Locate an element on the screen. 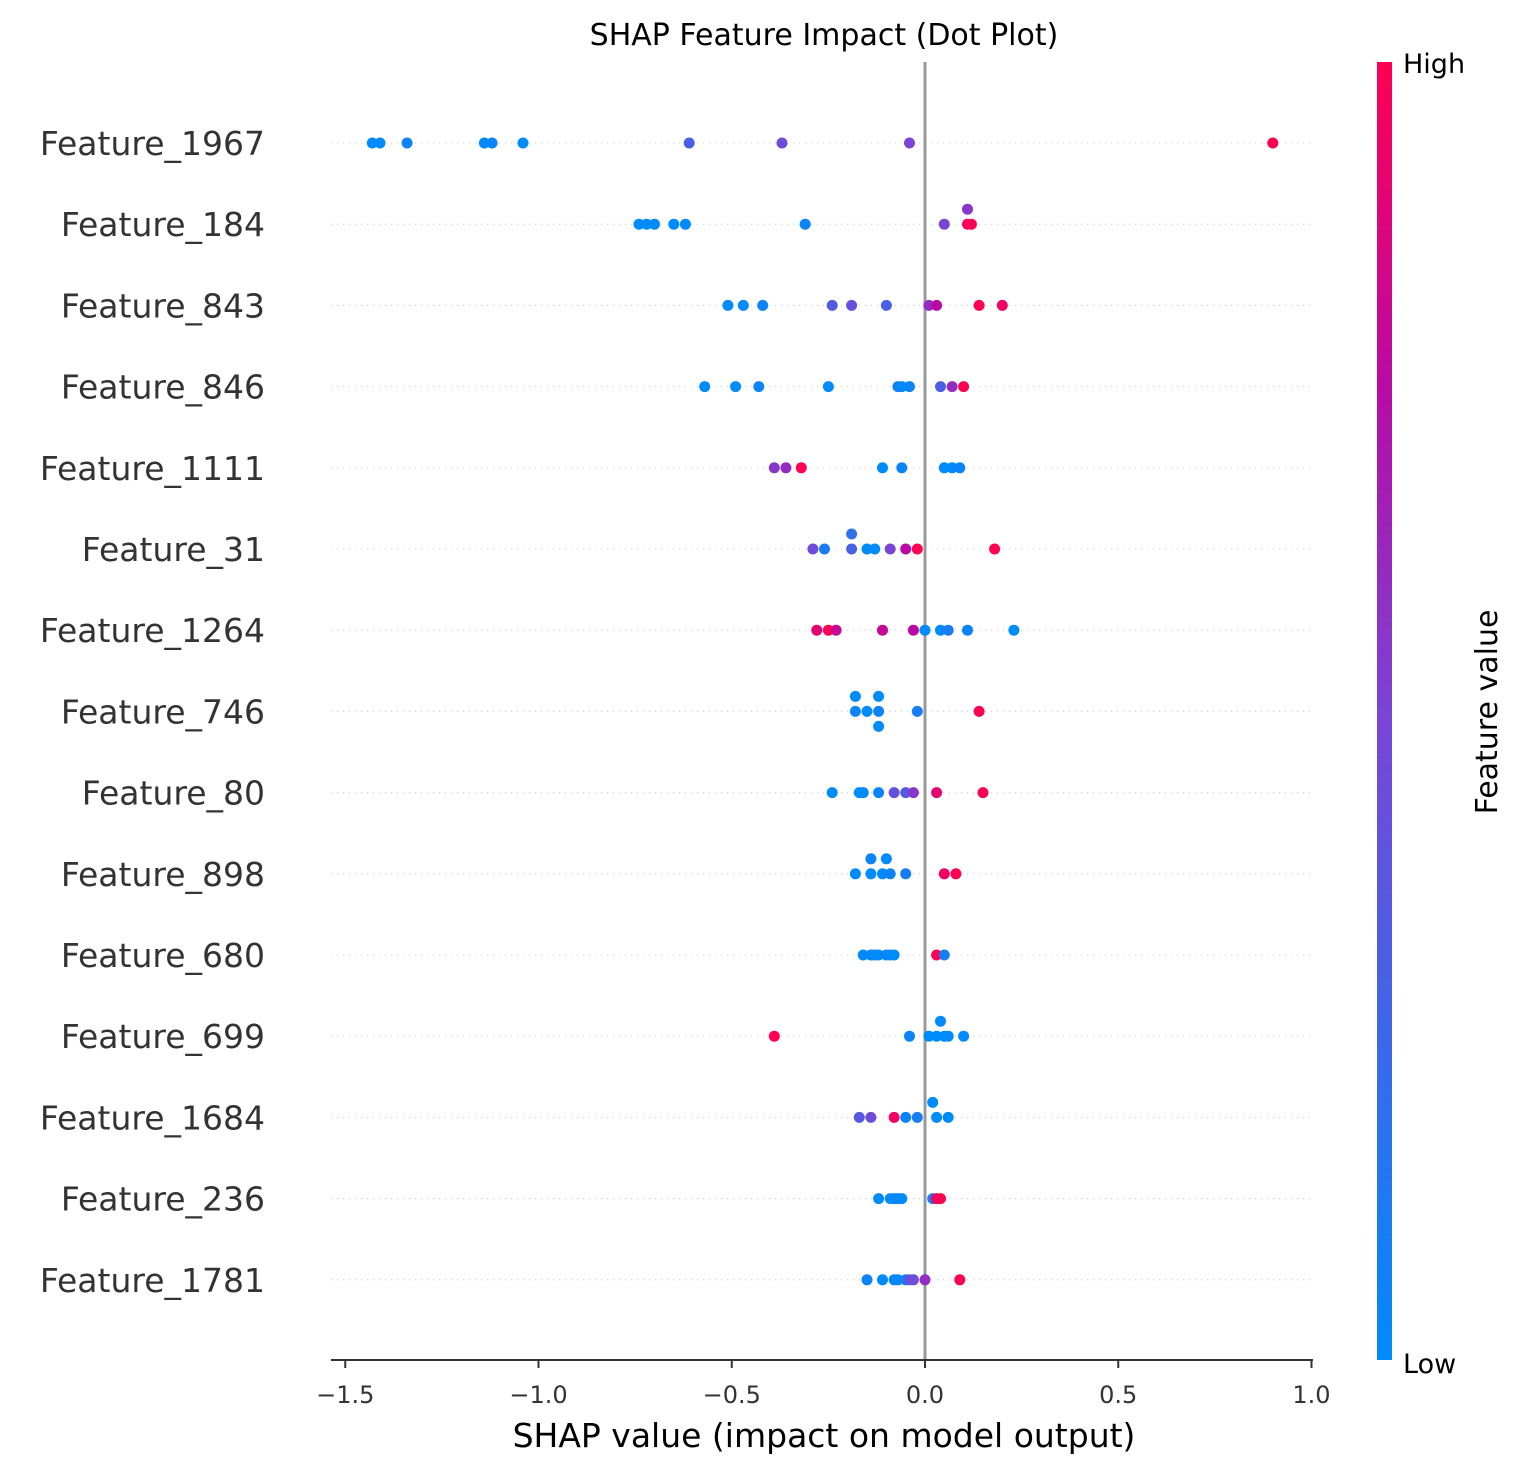 The image size is (1525, 1474). x-tick-label: −1.5 is located at coordinates (345, 1395).